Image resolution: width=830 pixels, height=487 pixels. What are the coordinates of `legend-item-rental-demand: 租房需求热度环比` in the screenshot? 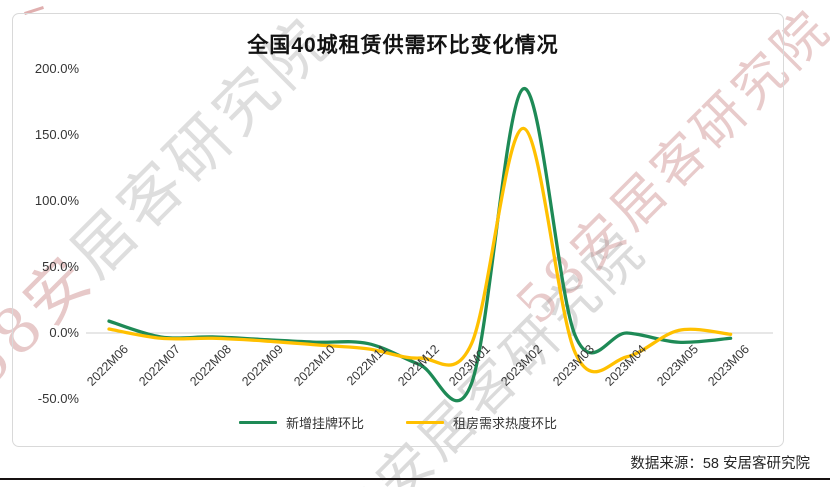 It's located at (481, 422).